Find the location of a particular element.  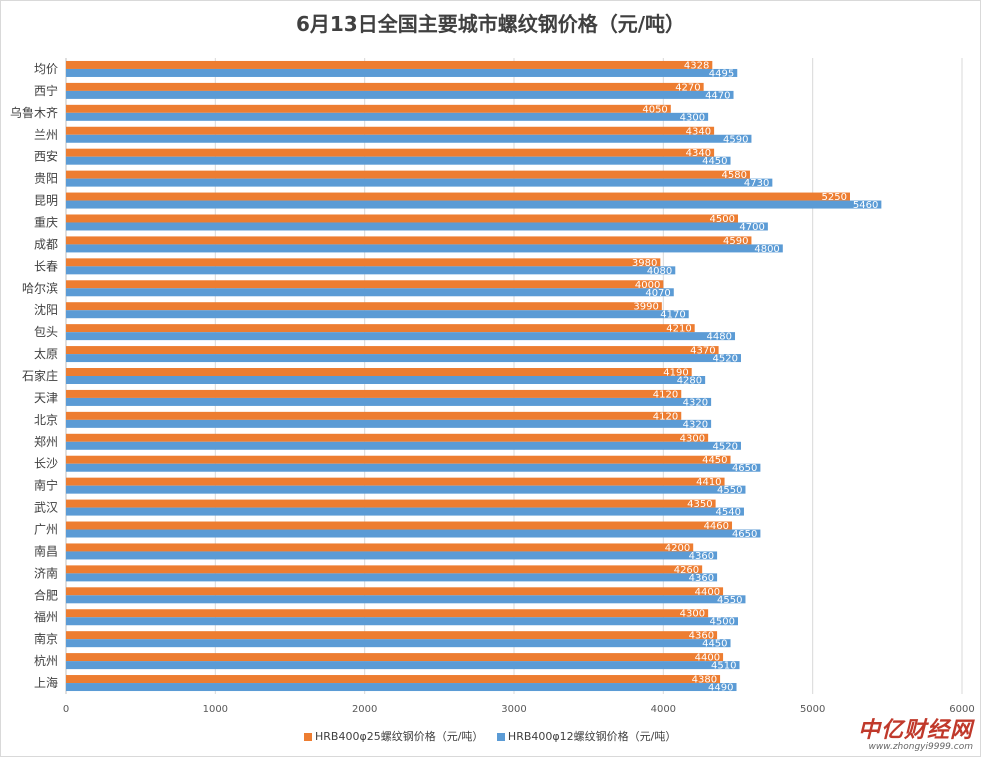

category-label-21: 广州 is located at coordinates (46, 530).